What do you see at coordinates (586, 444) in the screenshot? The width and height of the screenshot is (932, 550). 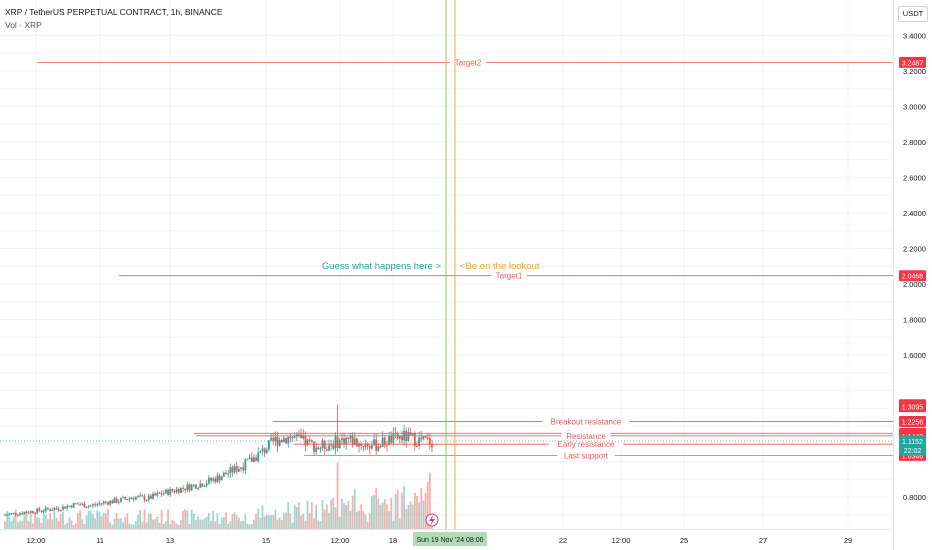 I see `price-level-label: Early resistance` at bounding box center [586, 444].